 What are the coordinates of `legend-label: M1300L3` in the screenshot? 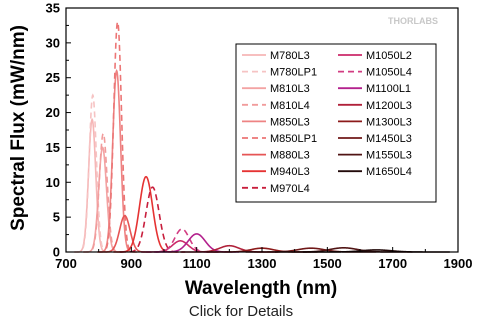 It's located at (389, 122).